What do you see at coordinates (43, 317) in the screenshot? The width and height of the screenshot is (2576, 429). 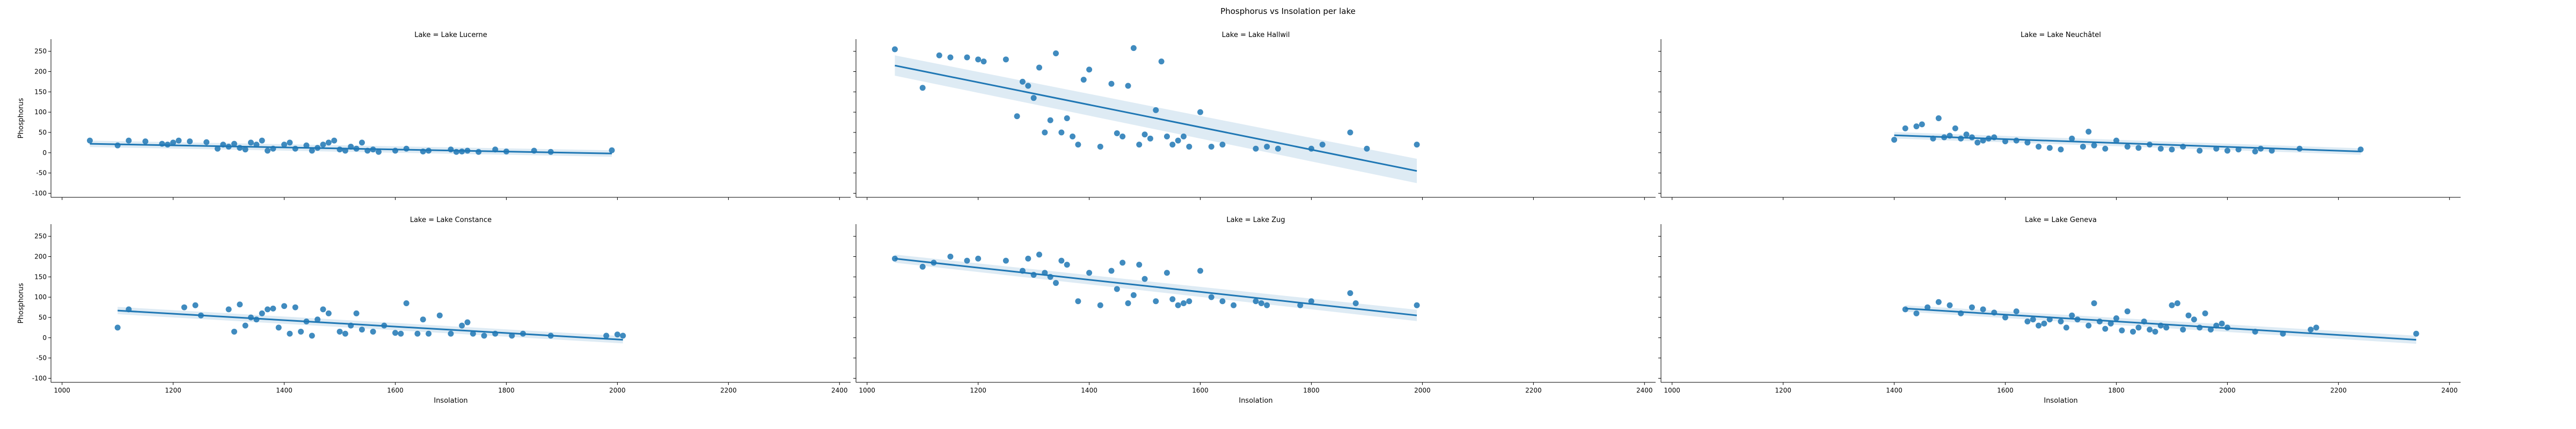 I see `y-tick-label: 50` at bounding box center [43, 317].